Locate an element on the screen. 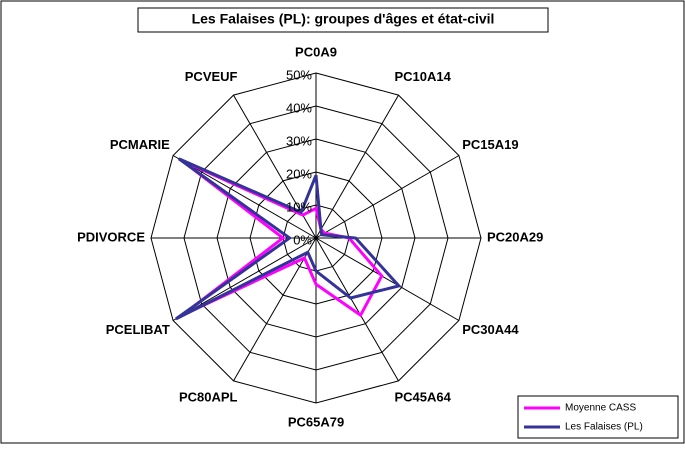 Image resolution: width=685 pixels, height=449 pixels. category-label: PC10A14 is located at coordinates (423, 76).